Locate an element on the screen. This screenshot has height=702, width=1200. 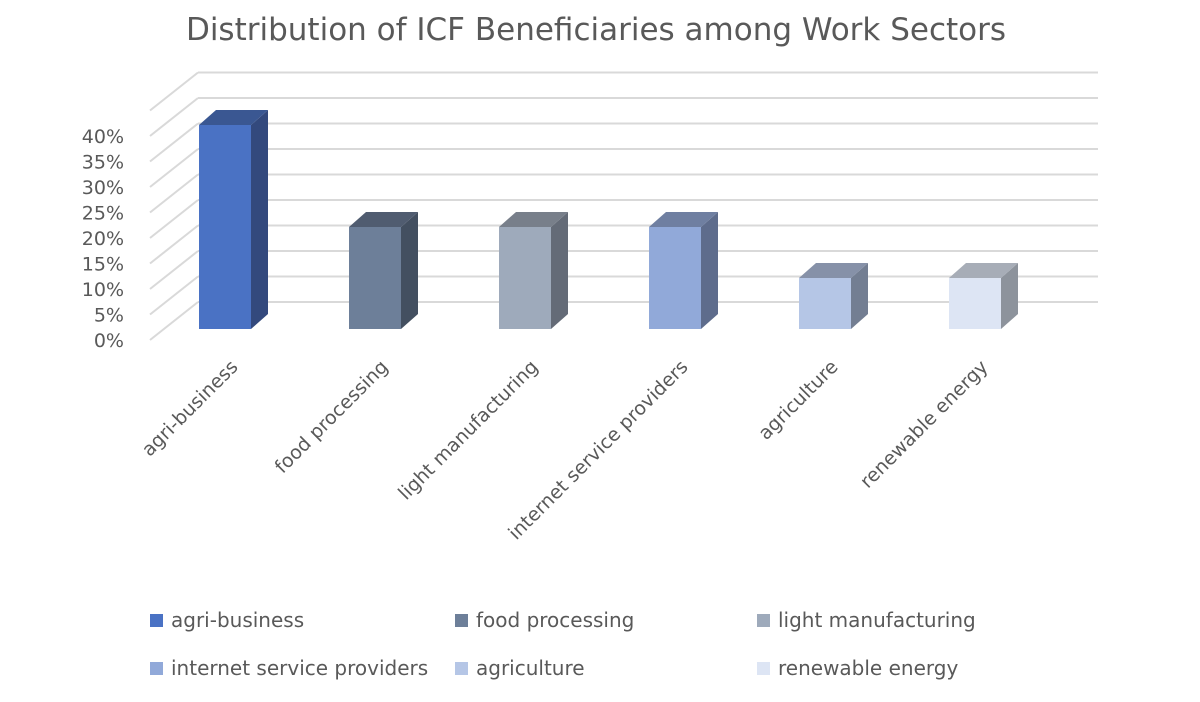
x-tick-label: renewable energy is located at coordinates (924, 424).